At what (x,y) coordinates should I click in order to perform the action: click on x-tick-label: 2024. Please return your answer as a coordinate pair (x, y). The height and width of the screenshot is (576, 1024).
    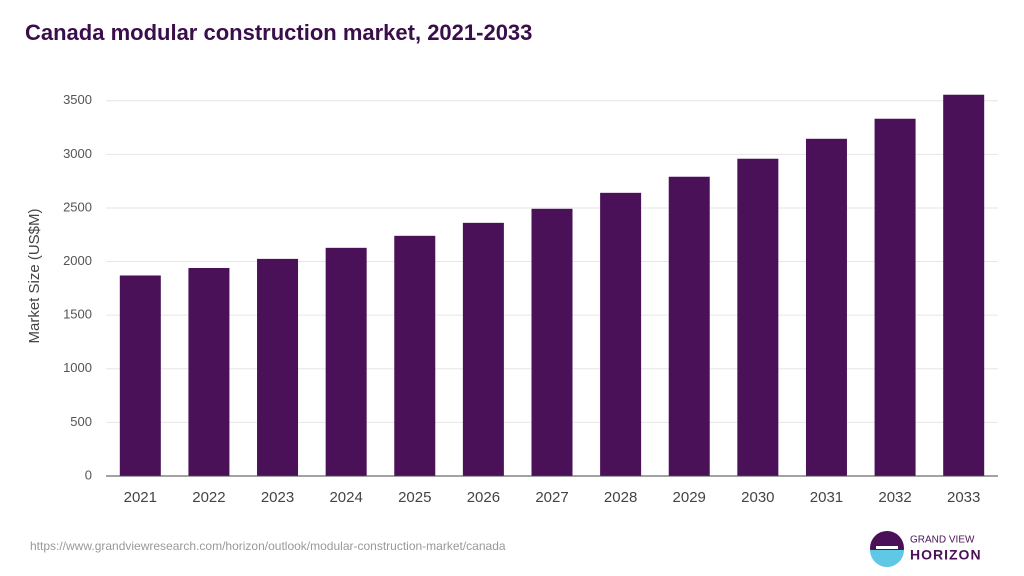
    Looking at the image, I should click on (345, 497).